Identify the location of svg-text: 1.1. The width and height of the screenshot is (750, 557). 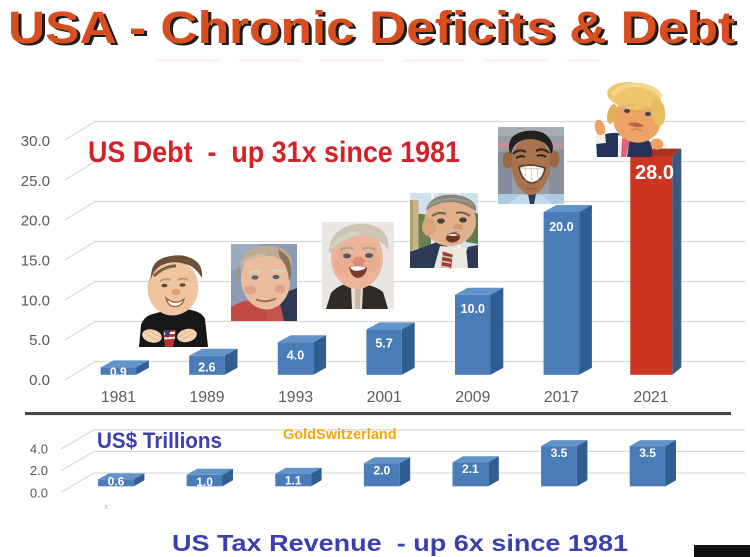
(293, 481).